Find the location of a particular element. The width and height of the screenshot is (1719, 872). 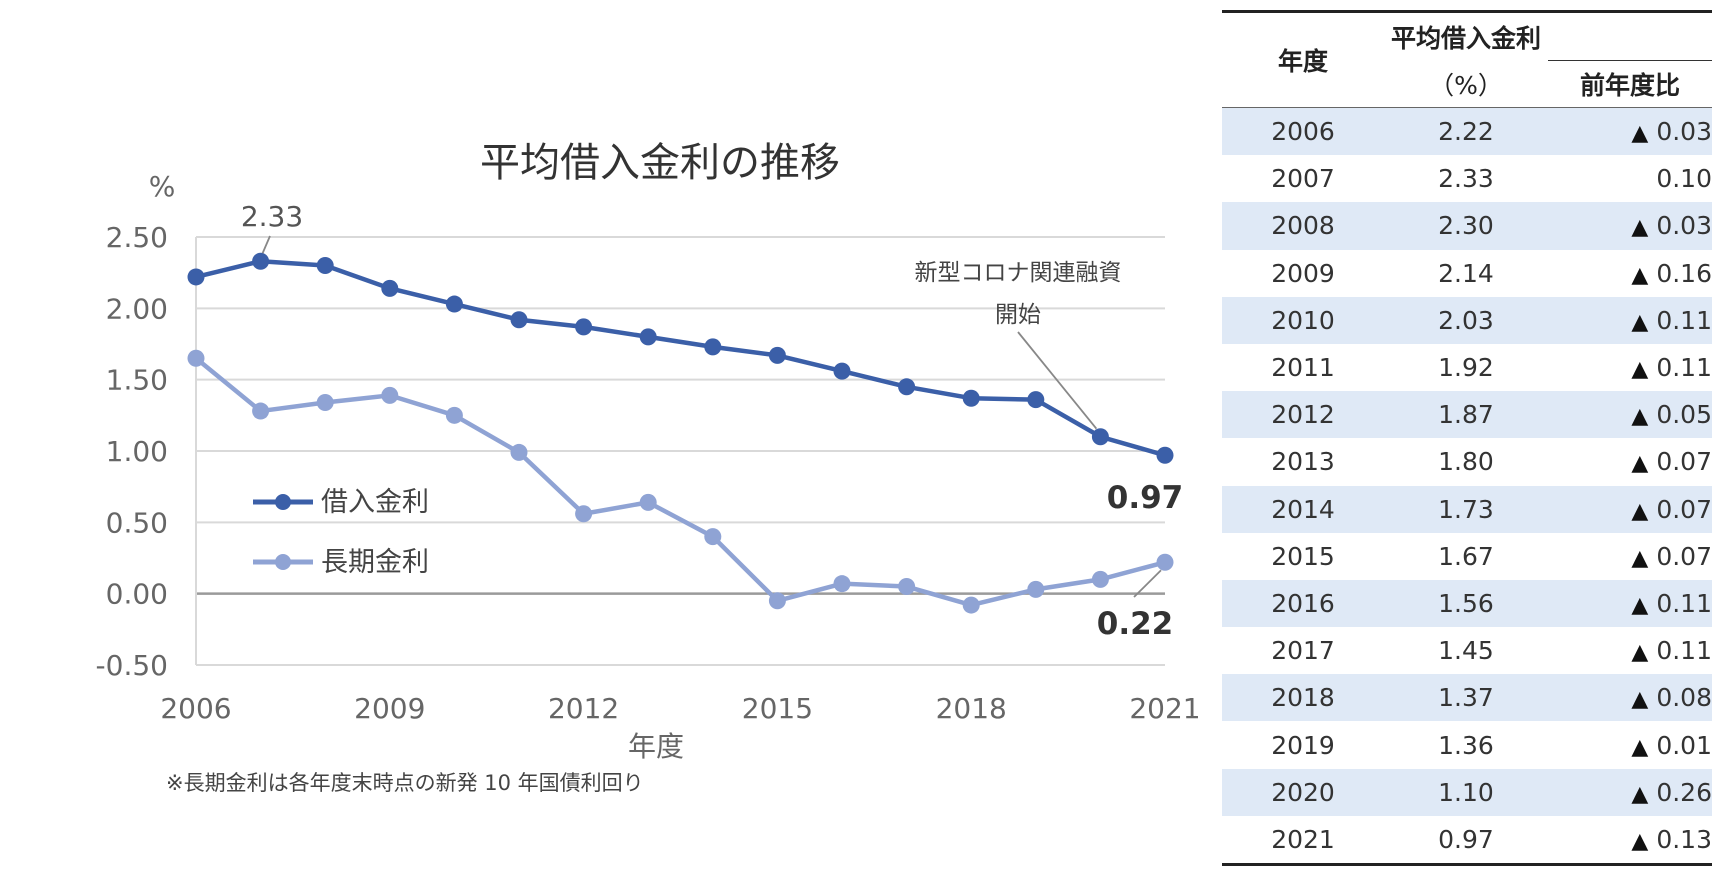

x-tick-labels: 2006 2009 2012 2015 2018 2021 is located at coordinates (680, 708).